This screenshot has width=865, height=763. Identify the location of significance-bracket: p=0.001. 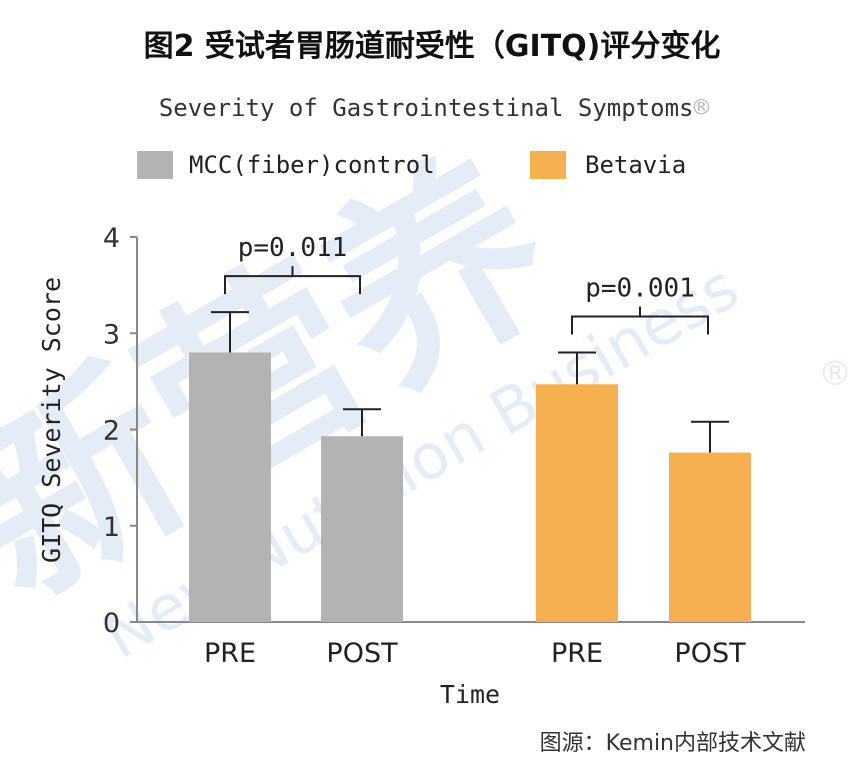
(640, 304).